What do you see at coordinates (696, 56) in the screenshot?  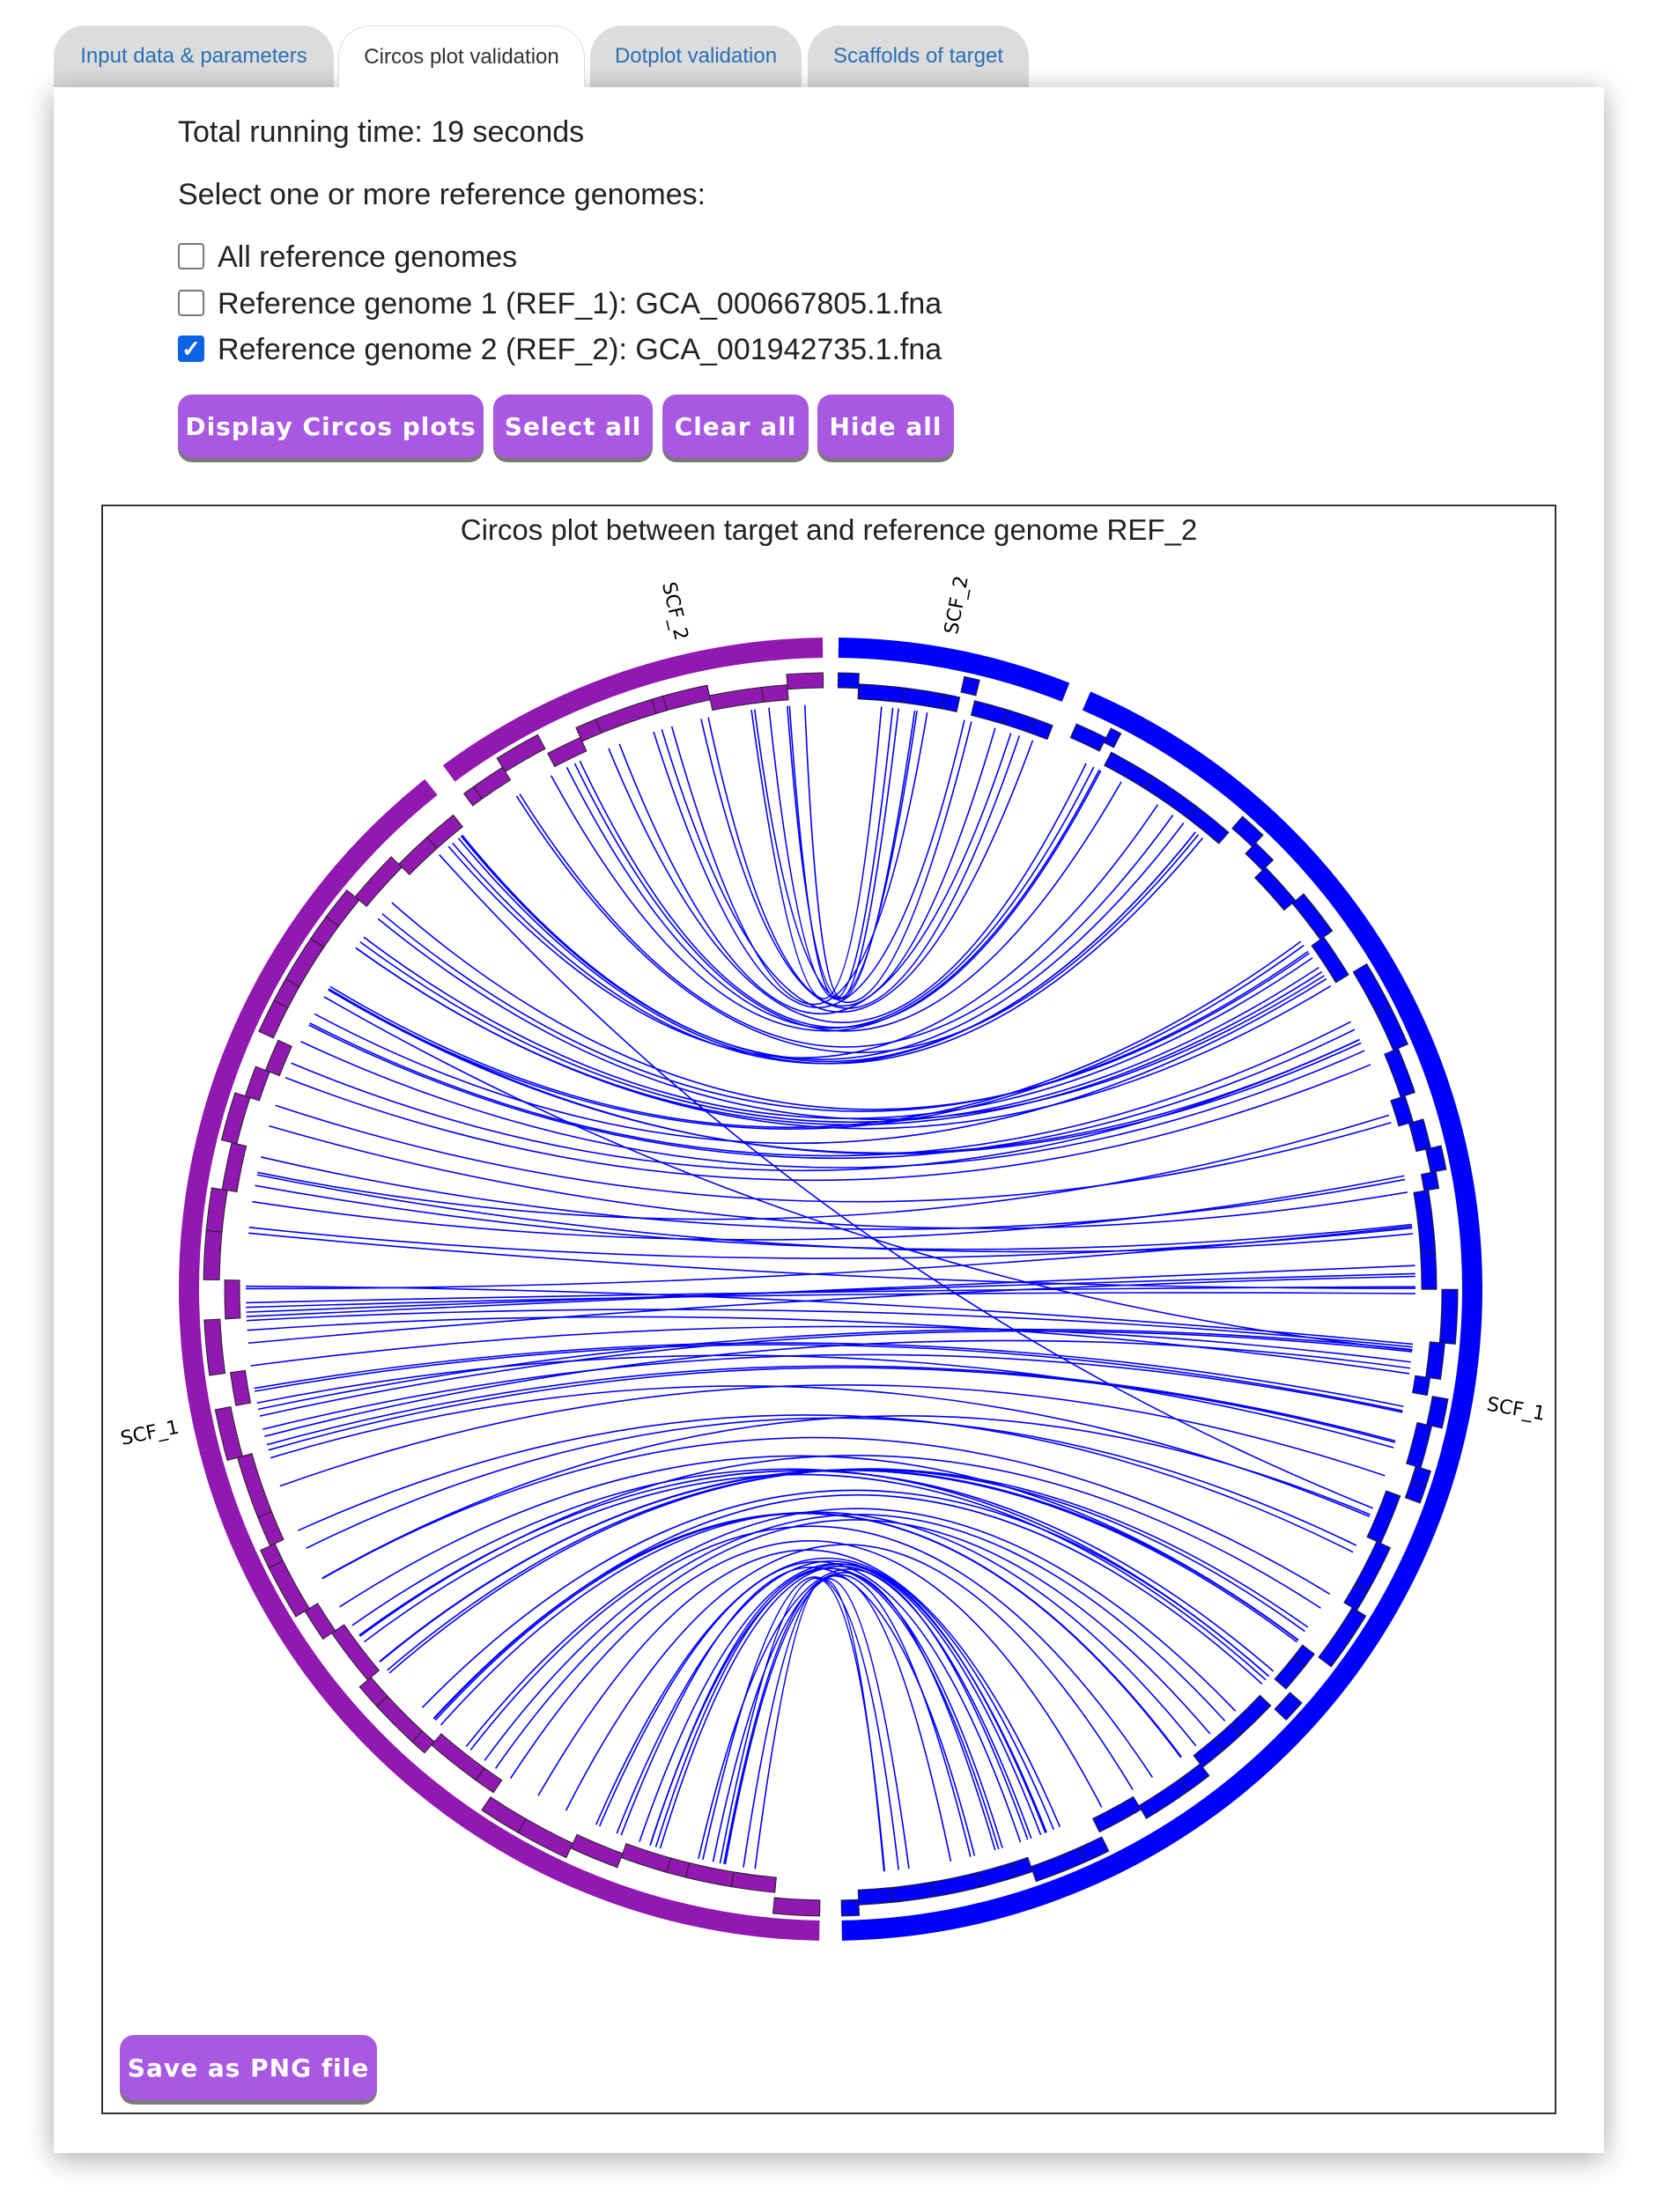 I see `tab-dotplot: Dotplot validation` at bounding box center [696, 56].